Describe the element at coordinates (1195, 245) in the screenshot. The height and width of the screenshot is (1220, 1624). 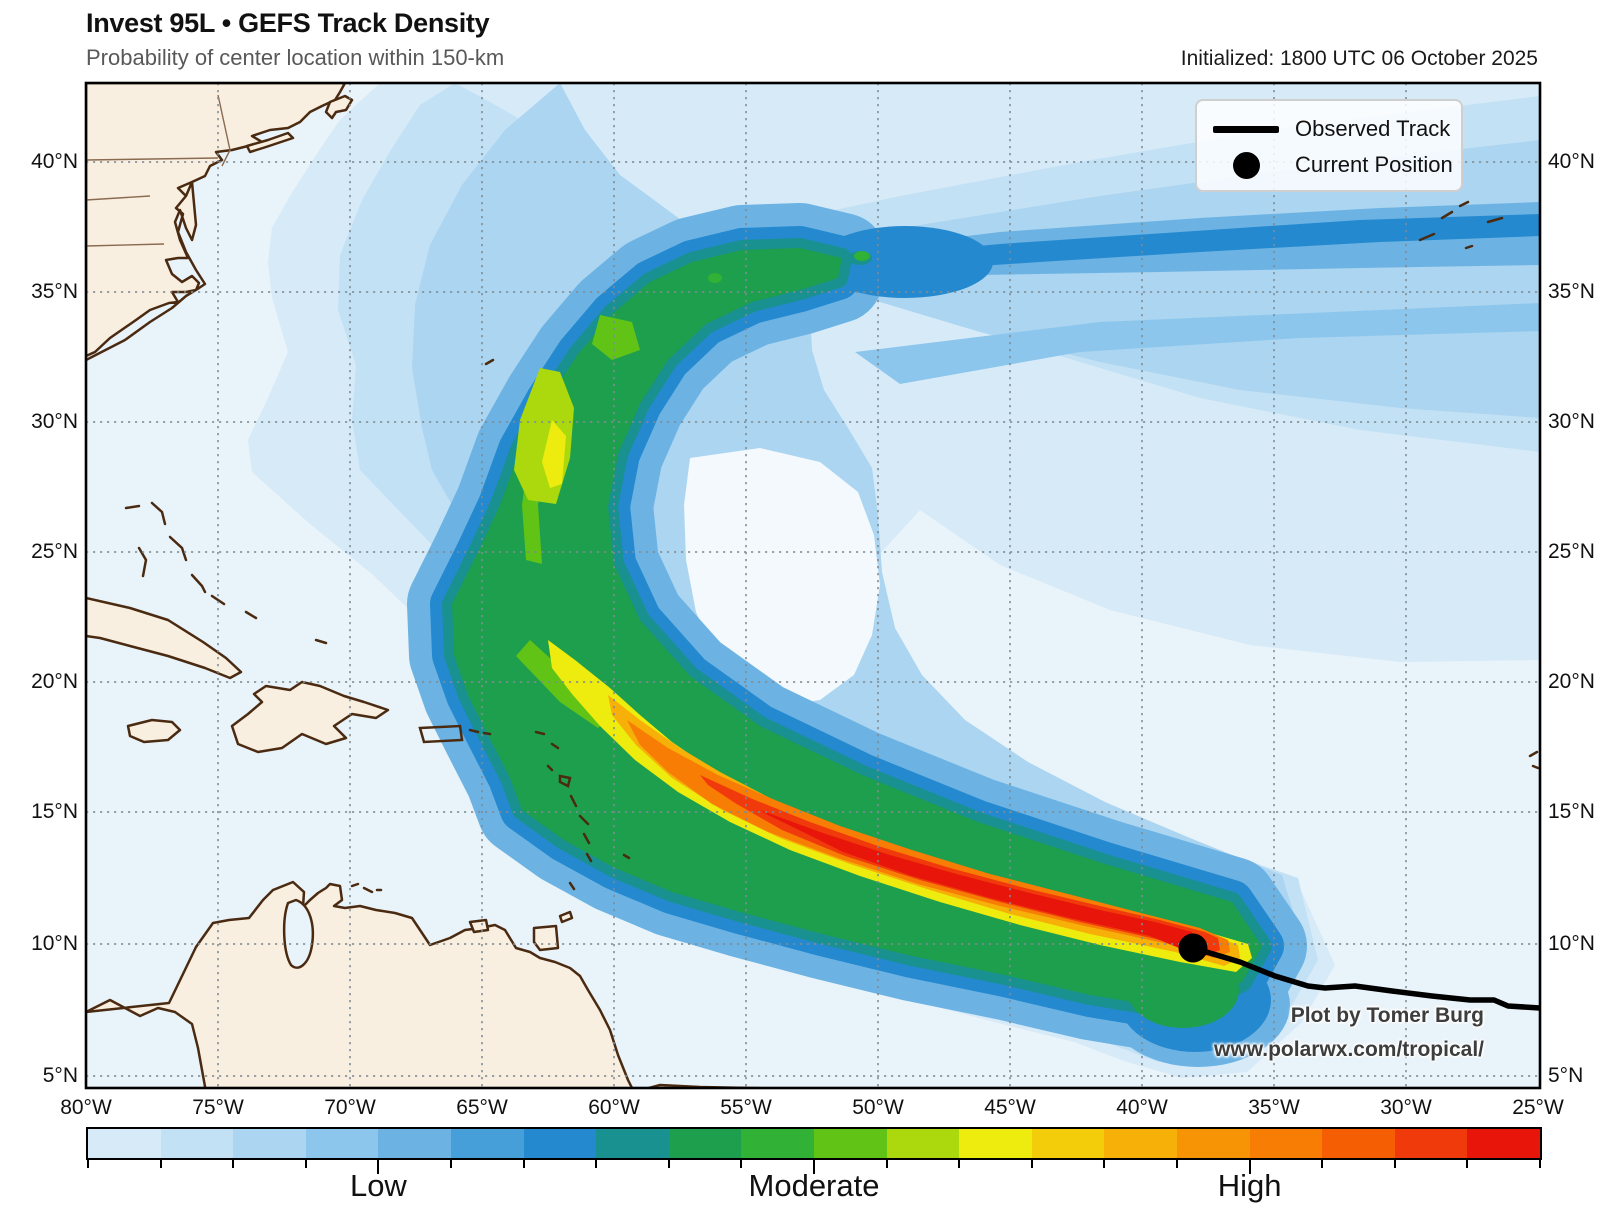
I see `density-corridor-c7` at that location.